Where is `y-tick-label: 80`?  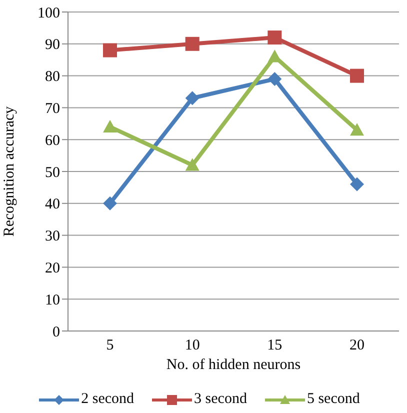
y-tick-label: 80 is located at coordinates (52, 77).